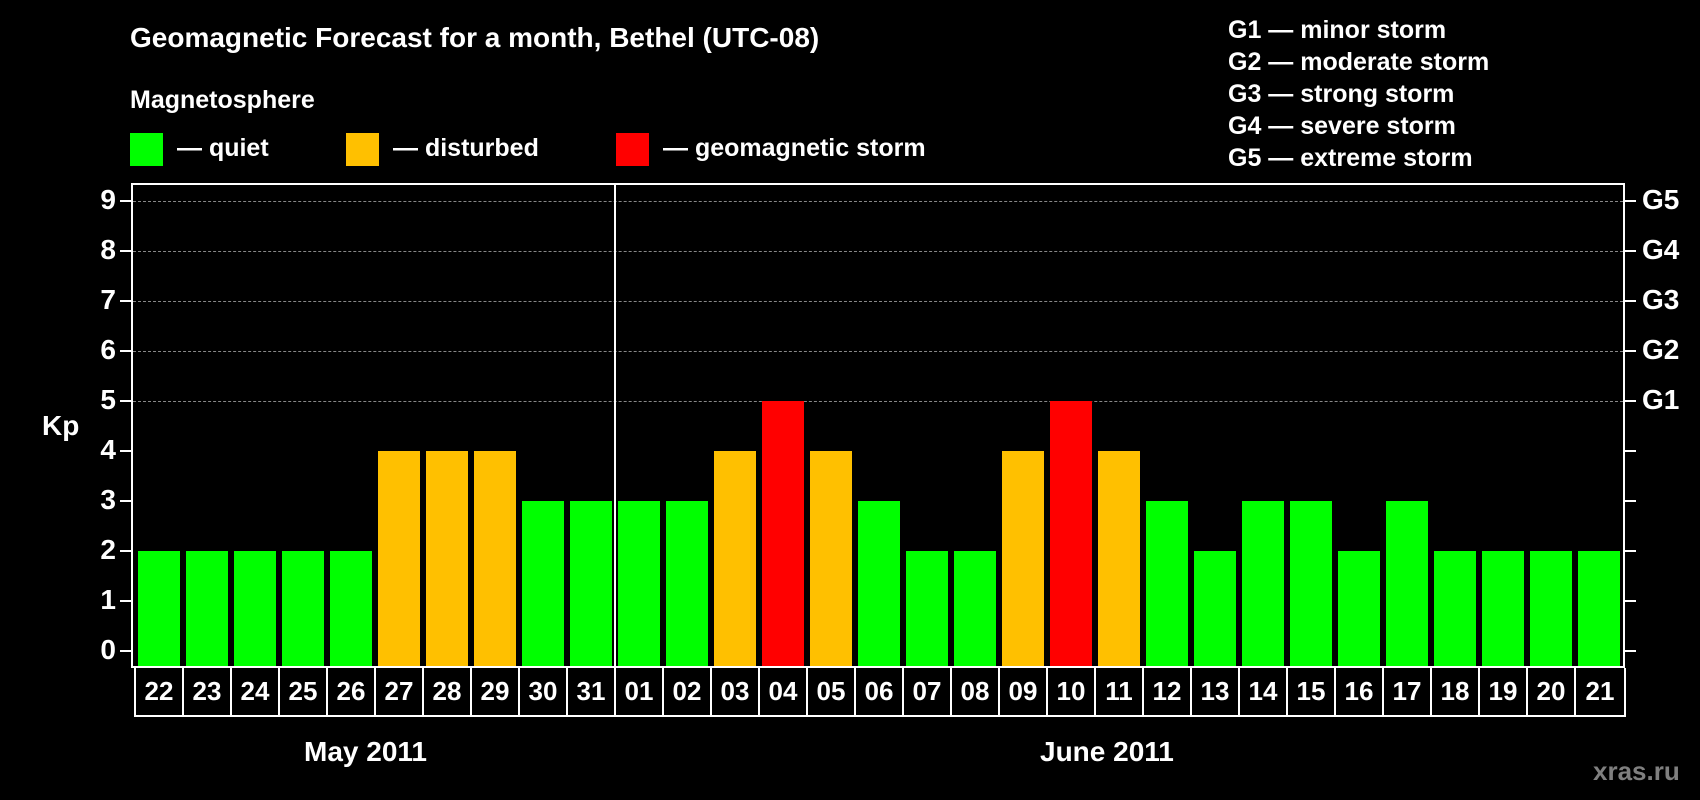  What do you see at coordinates (1408, 691) in the screenshot?
I see `date-cell: 17` at bounding box center [1408, 691].